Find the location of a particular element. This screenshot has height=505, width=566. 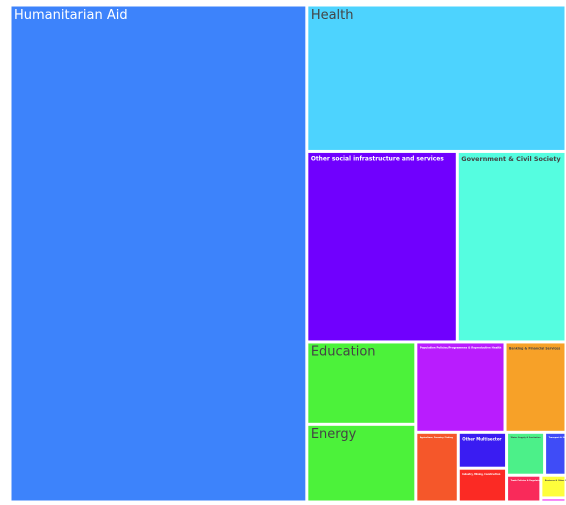

tile-label: Industry, Mining, Construction is located at coordinates (481, 474).